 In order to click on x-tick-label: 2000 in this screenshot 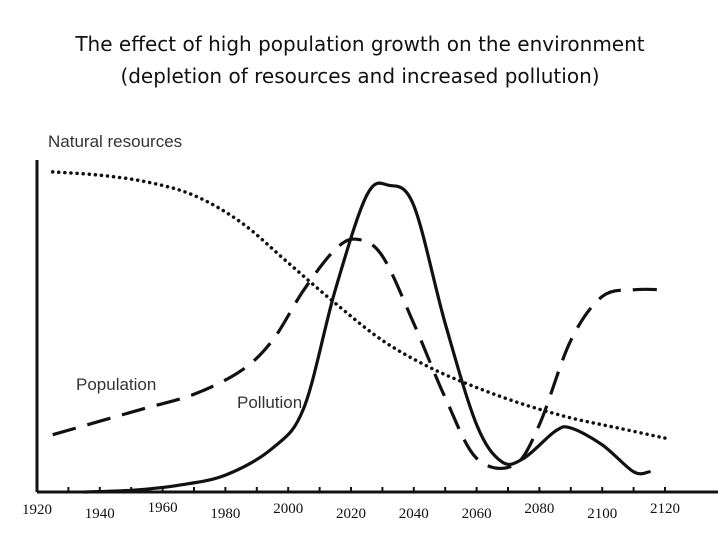, I will do `click(288, 509)`.